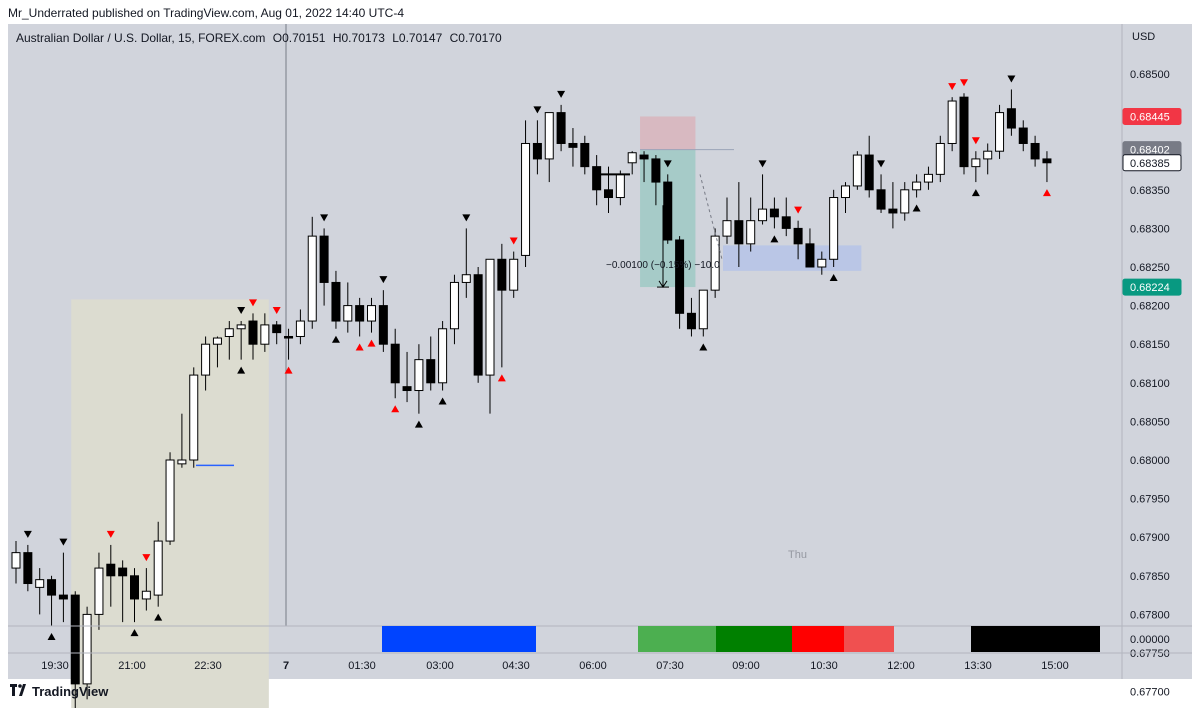 The width and height of the screenshot is (1200, 708). I want to click on y-tick-label: 0.68050, so click(1150, 422).